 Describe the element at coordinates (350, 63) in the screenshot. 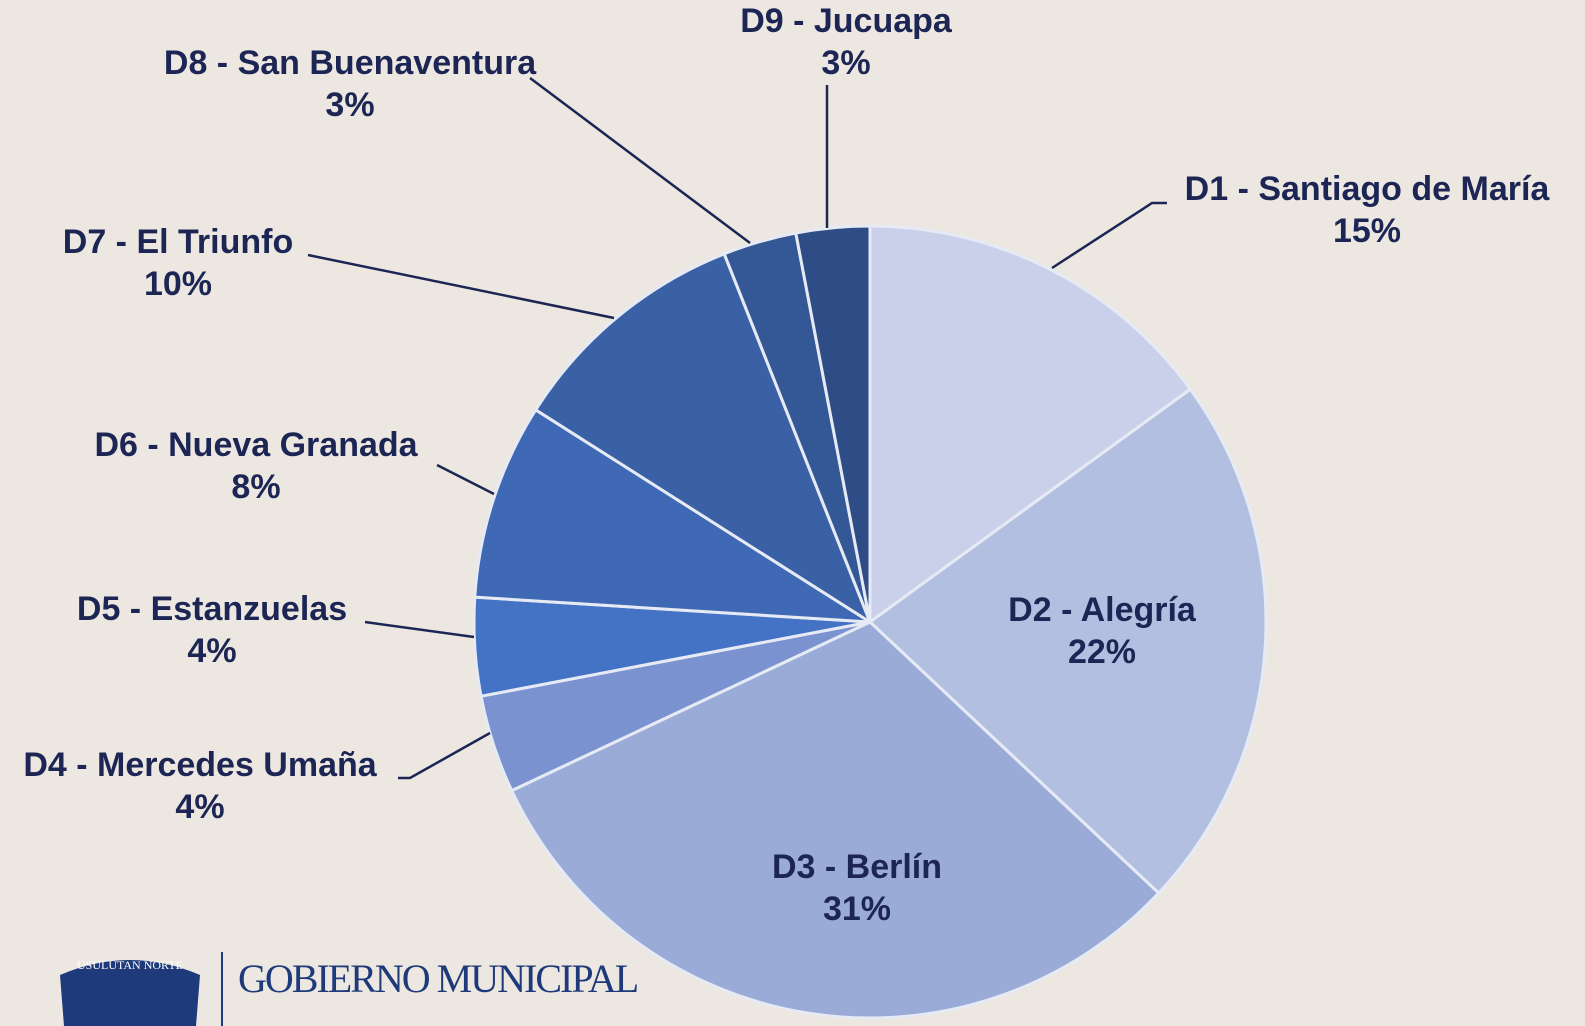

I see `slice-label: D8 - San Buenaventura` at that location.